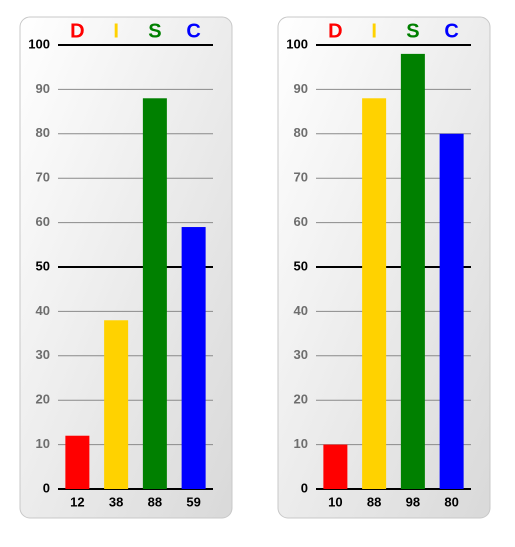 The height and width of the screenshot is (547, 515). Describe the element at coordinates (116, 501) in the screenshot. I see `value-label: 38` at that location.